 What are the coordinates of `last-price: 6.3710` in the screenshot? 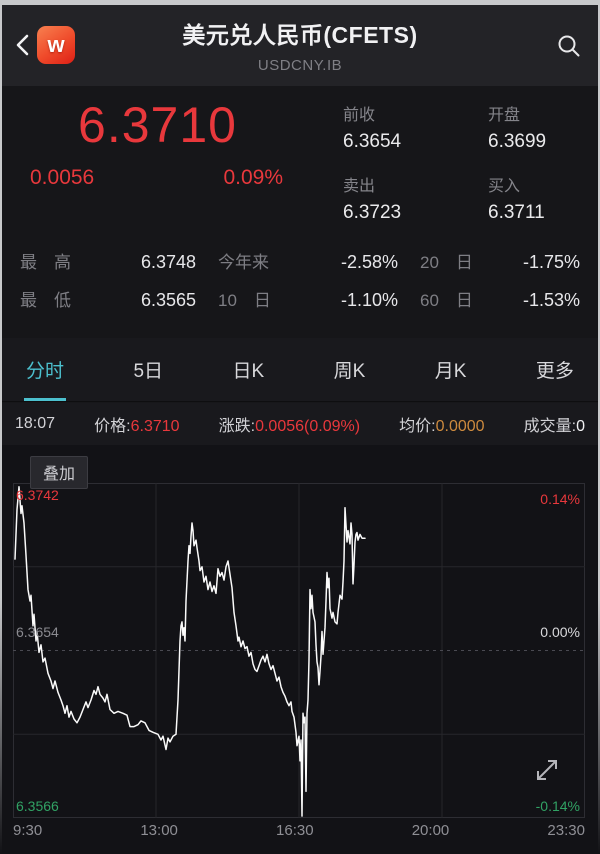 It's located at (157, 125).